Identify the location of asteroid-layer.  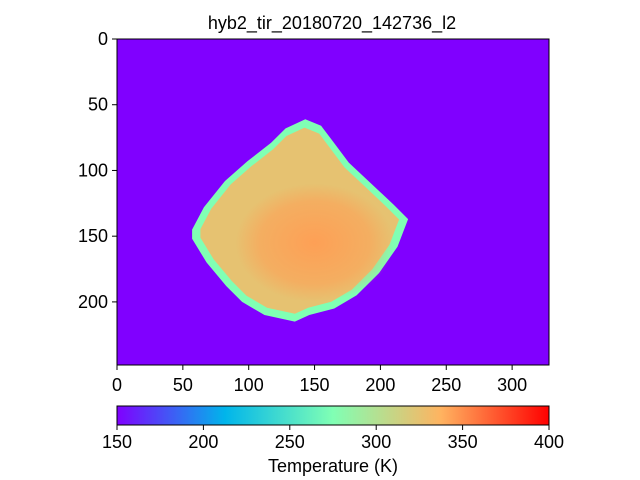
(300, 220).